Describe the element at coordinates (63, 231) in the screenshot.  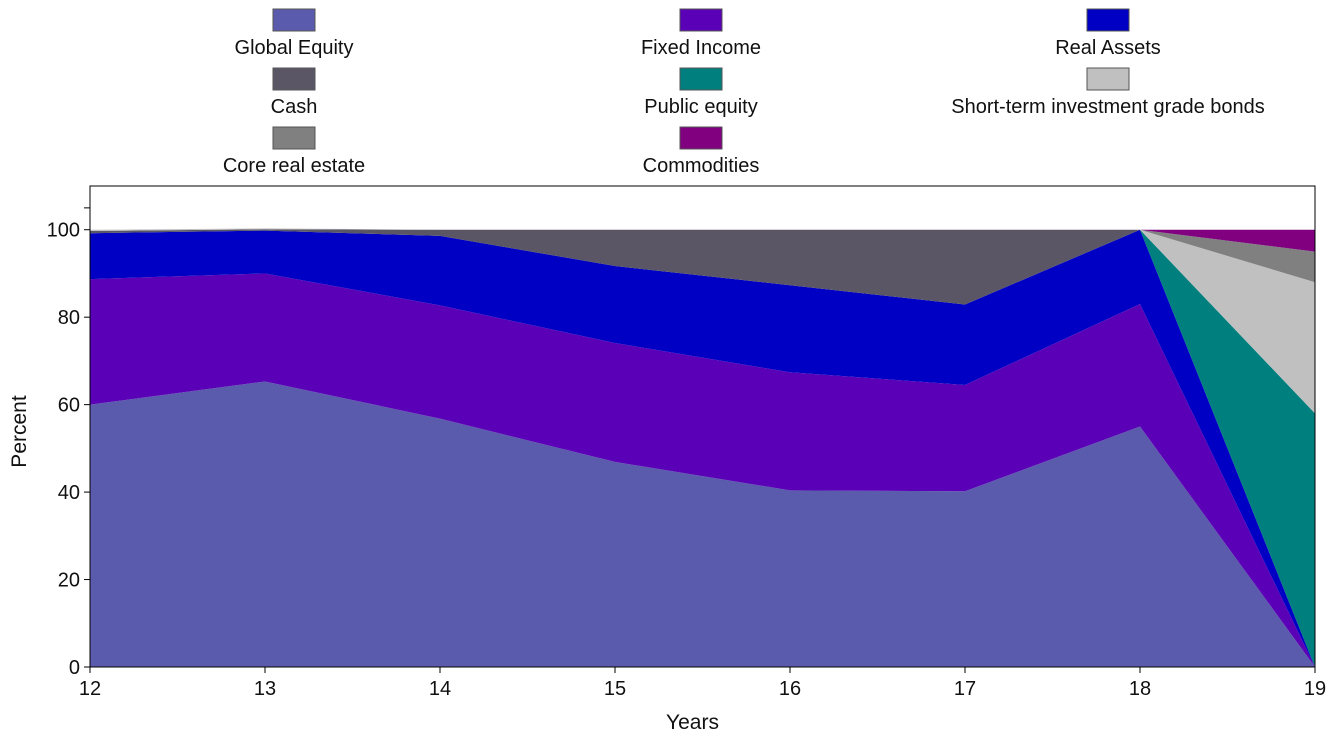
I see `y-tick-label: 100` at that location.